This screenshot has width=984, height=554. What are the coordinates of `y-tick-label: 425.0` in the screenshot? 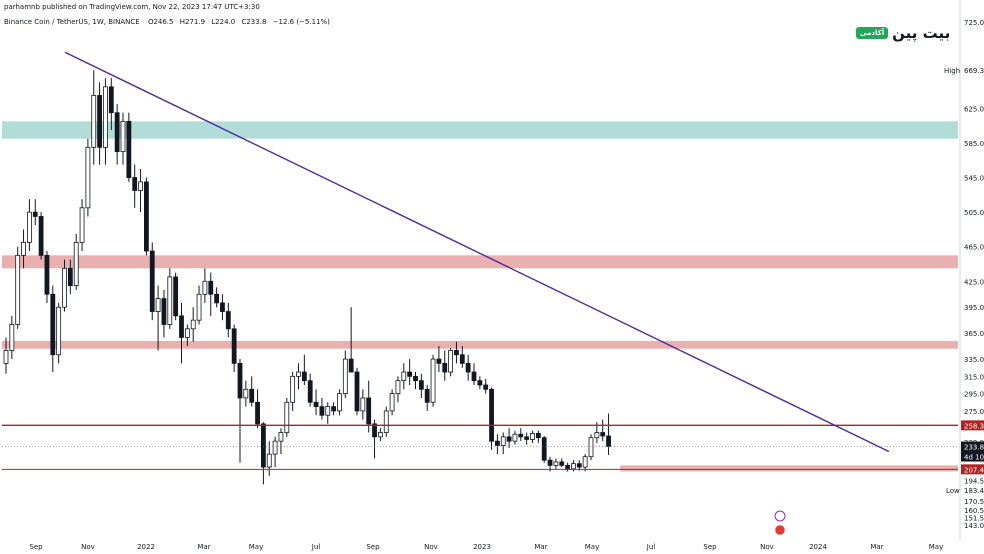 It's located at (974, 282).